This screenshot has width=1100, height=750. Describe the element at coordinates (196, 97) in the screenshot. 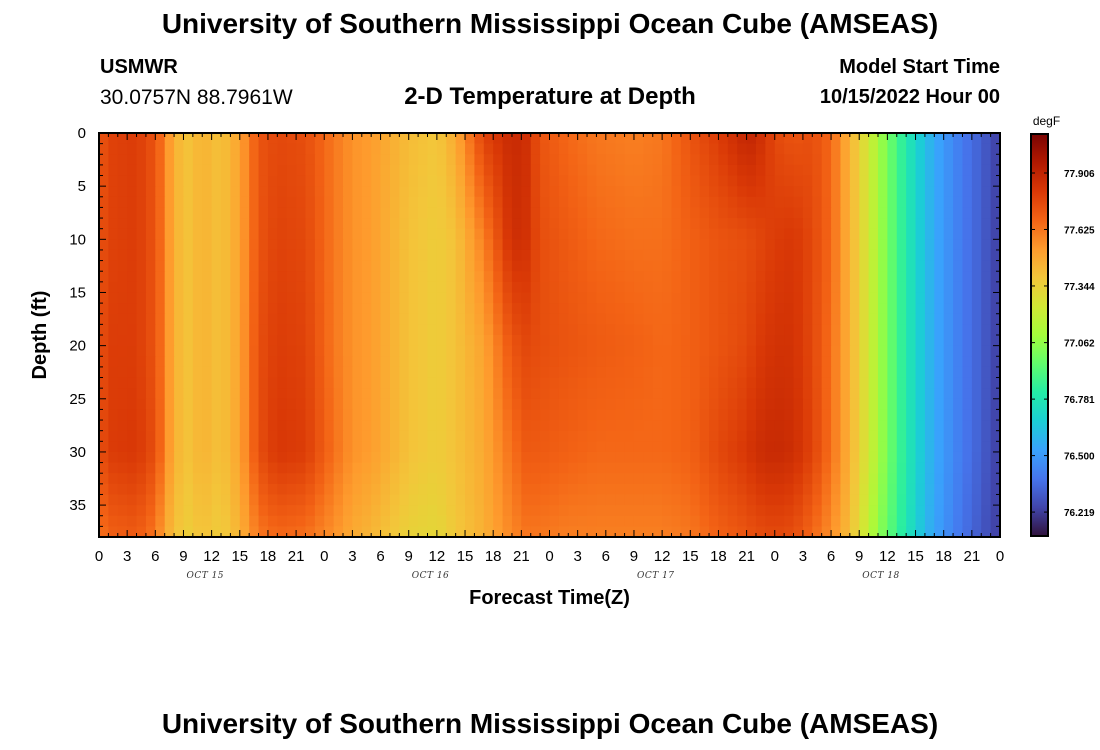

I see `station-coordinates: 30.0757N 88.7961W` at that location.